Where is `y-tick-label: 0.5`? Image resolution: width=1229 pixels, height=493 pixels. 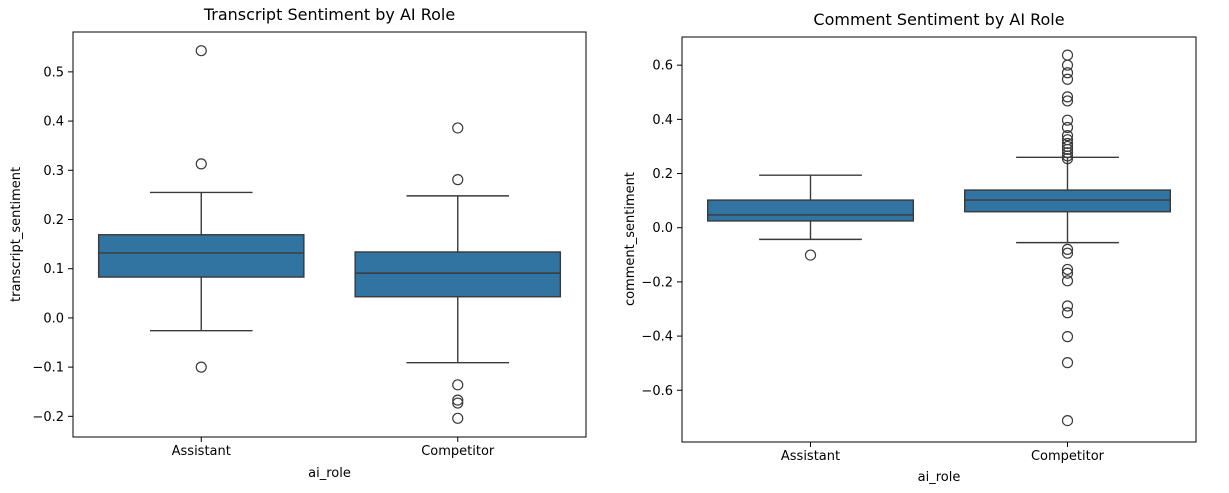
y-tick-label: 0.5 is located at coordinates (53, 72).